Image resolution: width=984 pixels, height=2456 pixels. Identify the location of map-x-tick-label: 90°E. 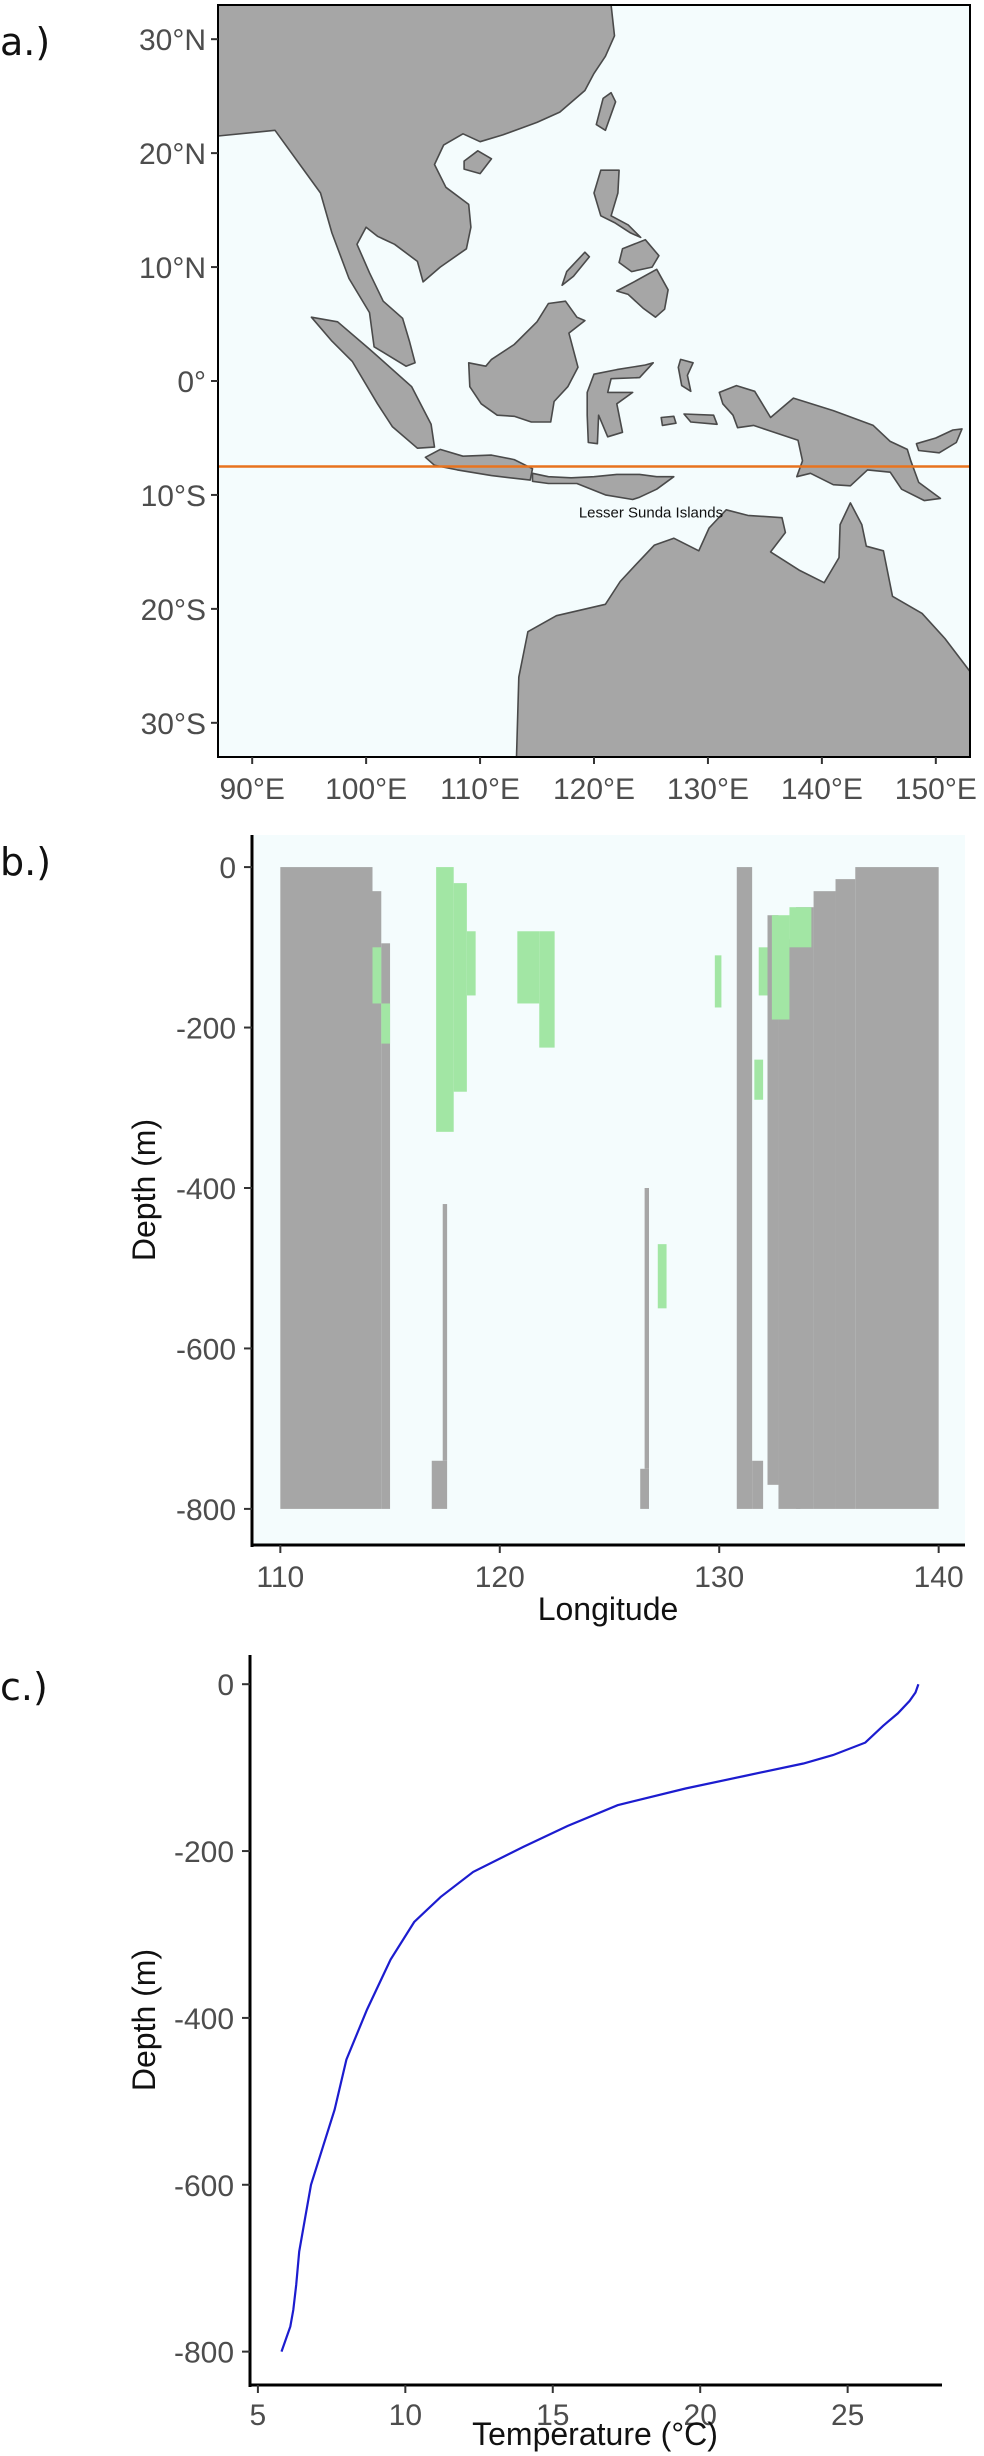
(251, 789).